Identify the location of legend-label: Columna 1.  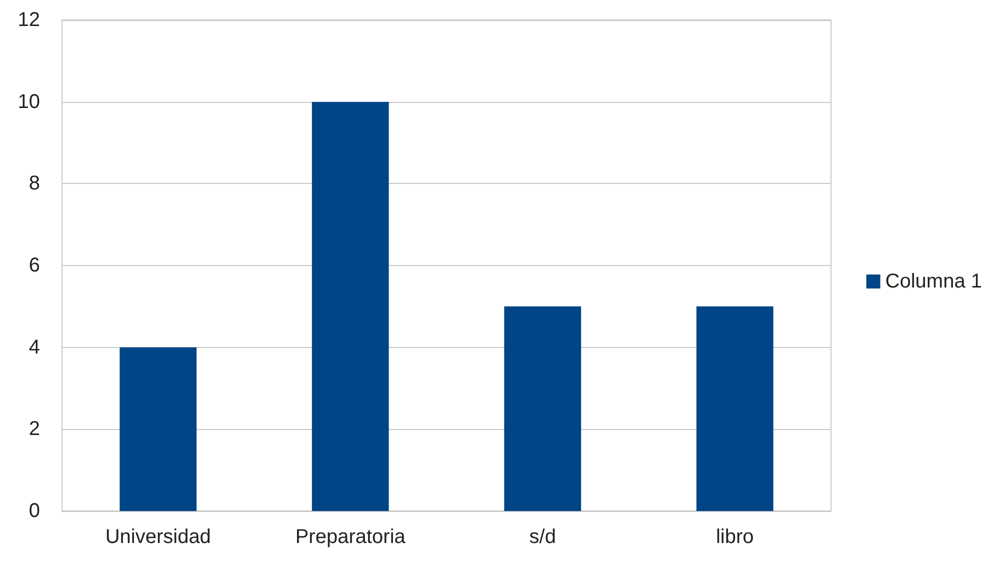
(933, 281).